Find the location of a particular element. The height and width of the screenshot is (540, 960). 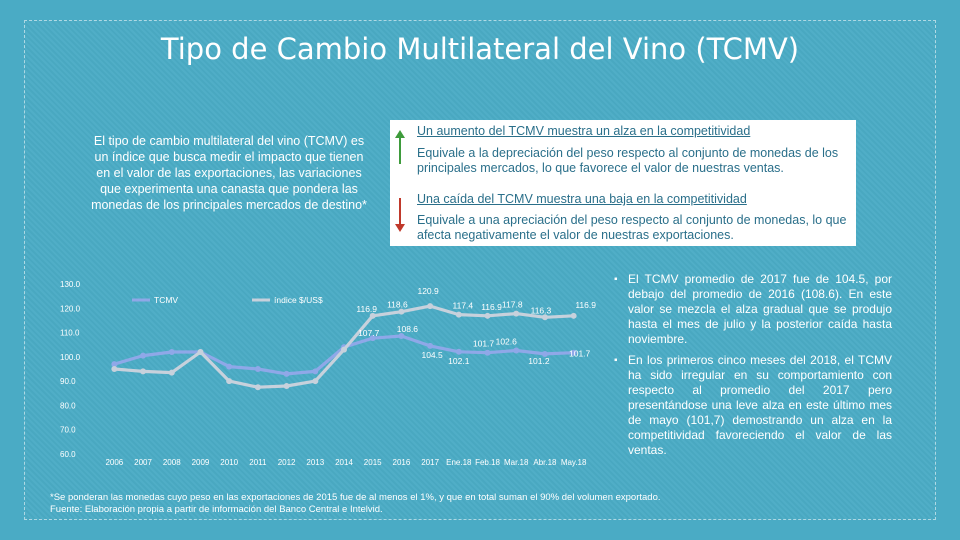

y-tick-label: 100.0 is located at coordinates (70, 357).